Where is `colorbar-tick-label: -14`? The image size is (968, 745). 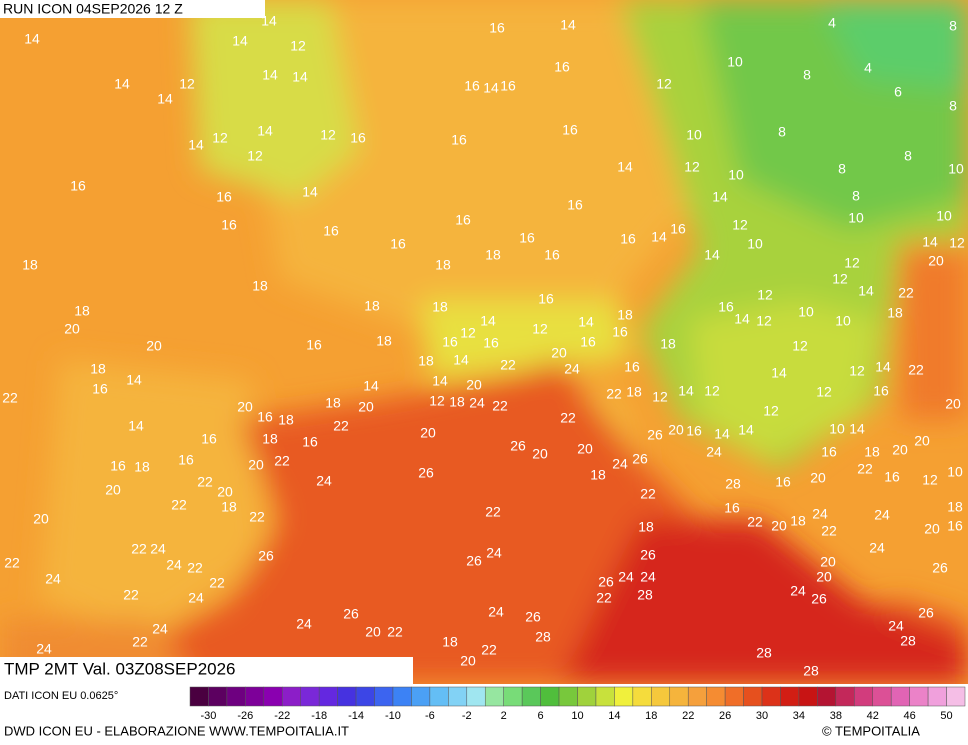 colorbar-tick-label: -14 is located at coordinates (356, 716).